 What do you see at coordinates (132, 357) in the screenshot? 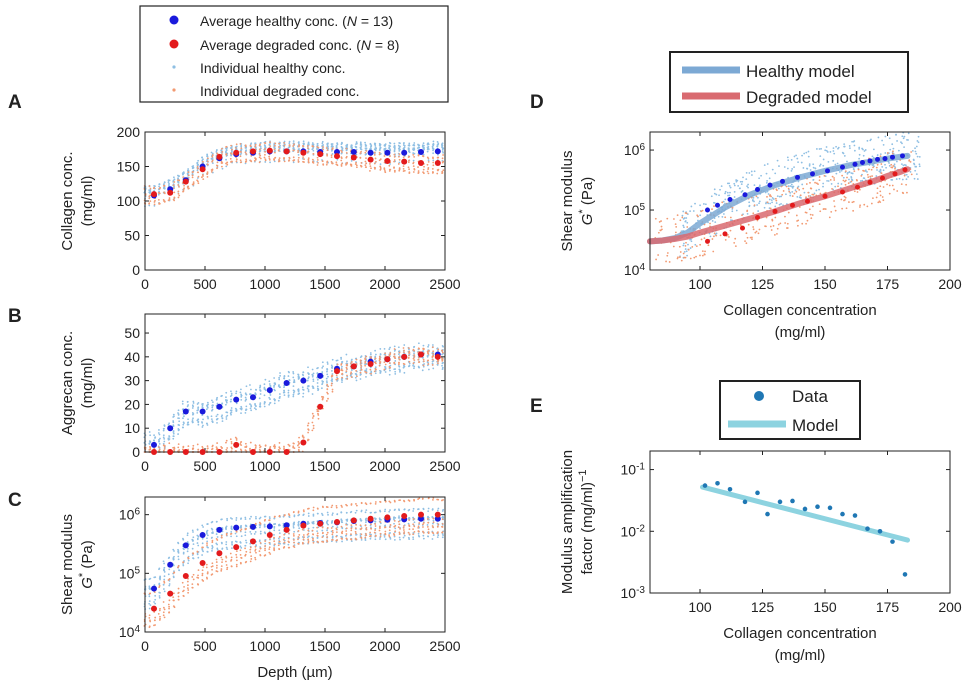
I see `y-tick-label: 40` at bounding box center [132, 357].